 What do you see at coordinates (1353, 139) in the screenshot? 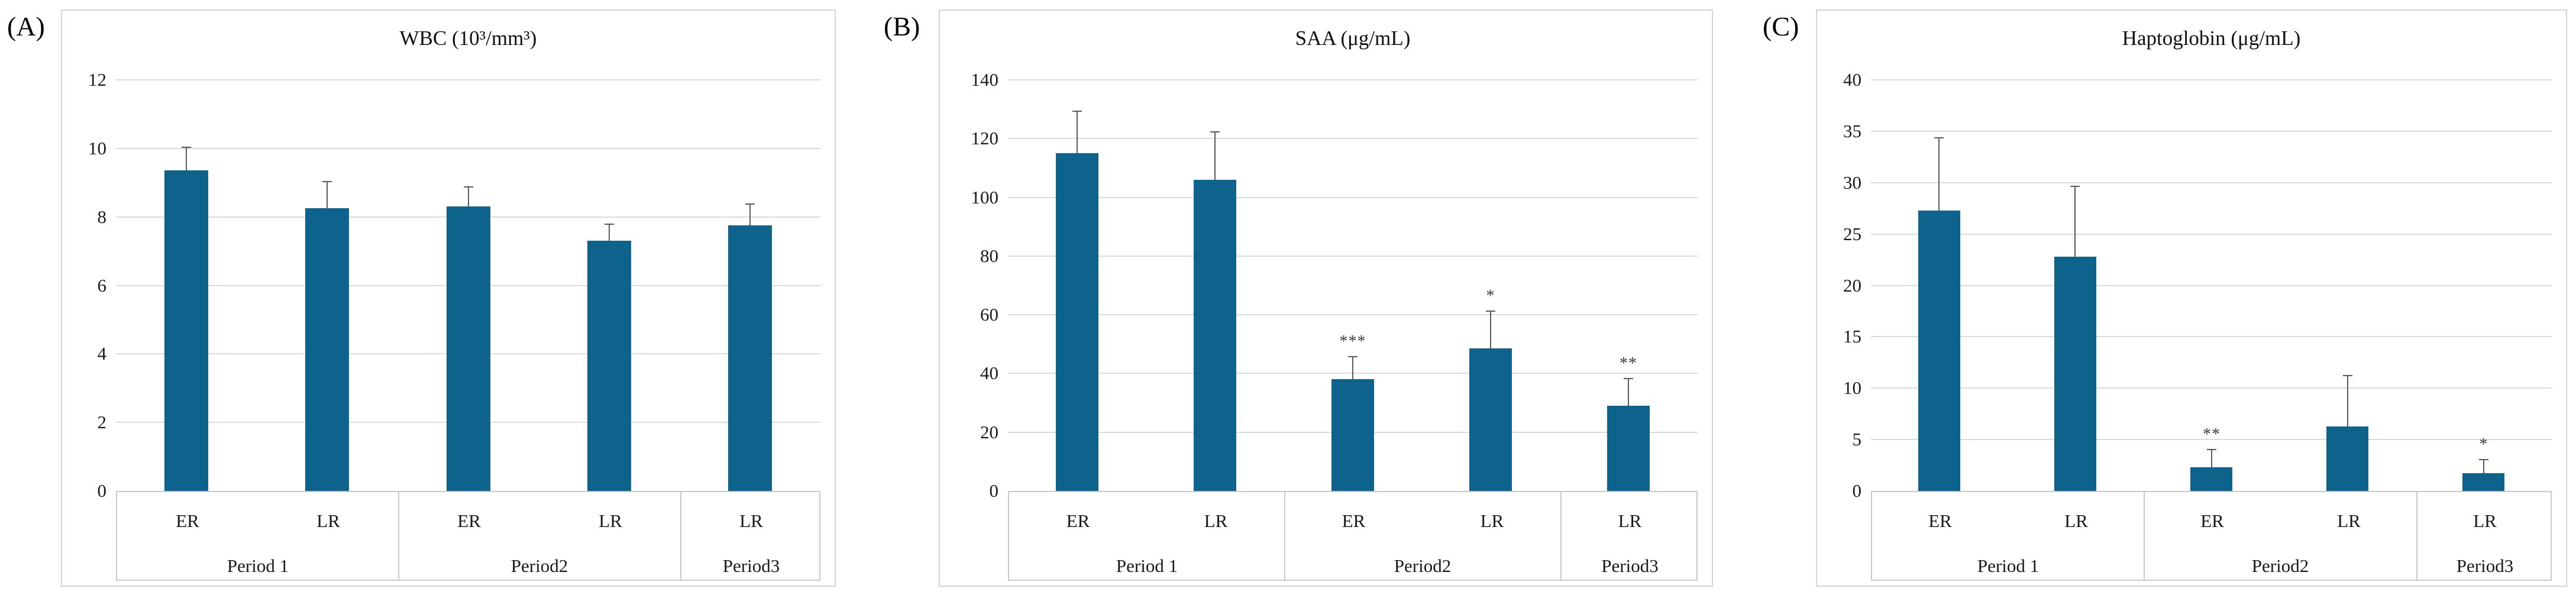
I see `gridline-y120` at bounding box center [1353, 139].